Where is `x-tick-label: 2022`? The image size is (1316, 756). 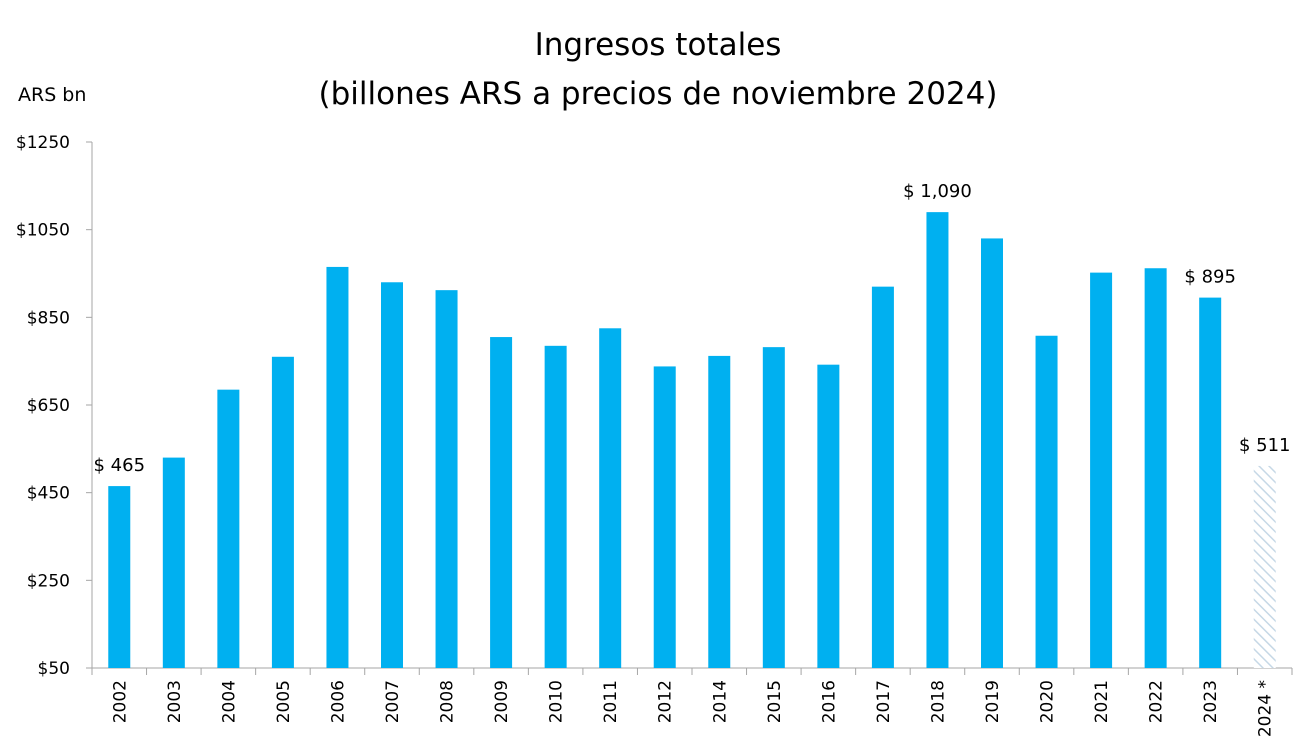 x-tick-label: 2022 is located at coordinates (1157, 701).